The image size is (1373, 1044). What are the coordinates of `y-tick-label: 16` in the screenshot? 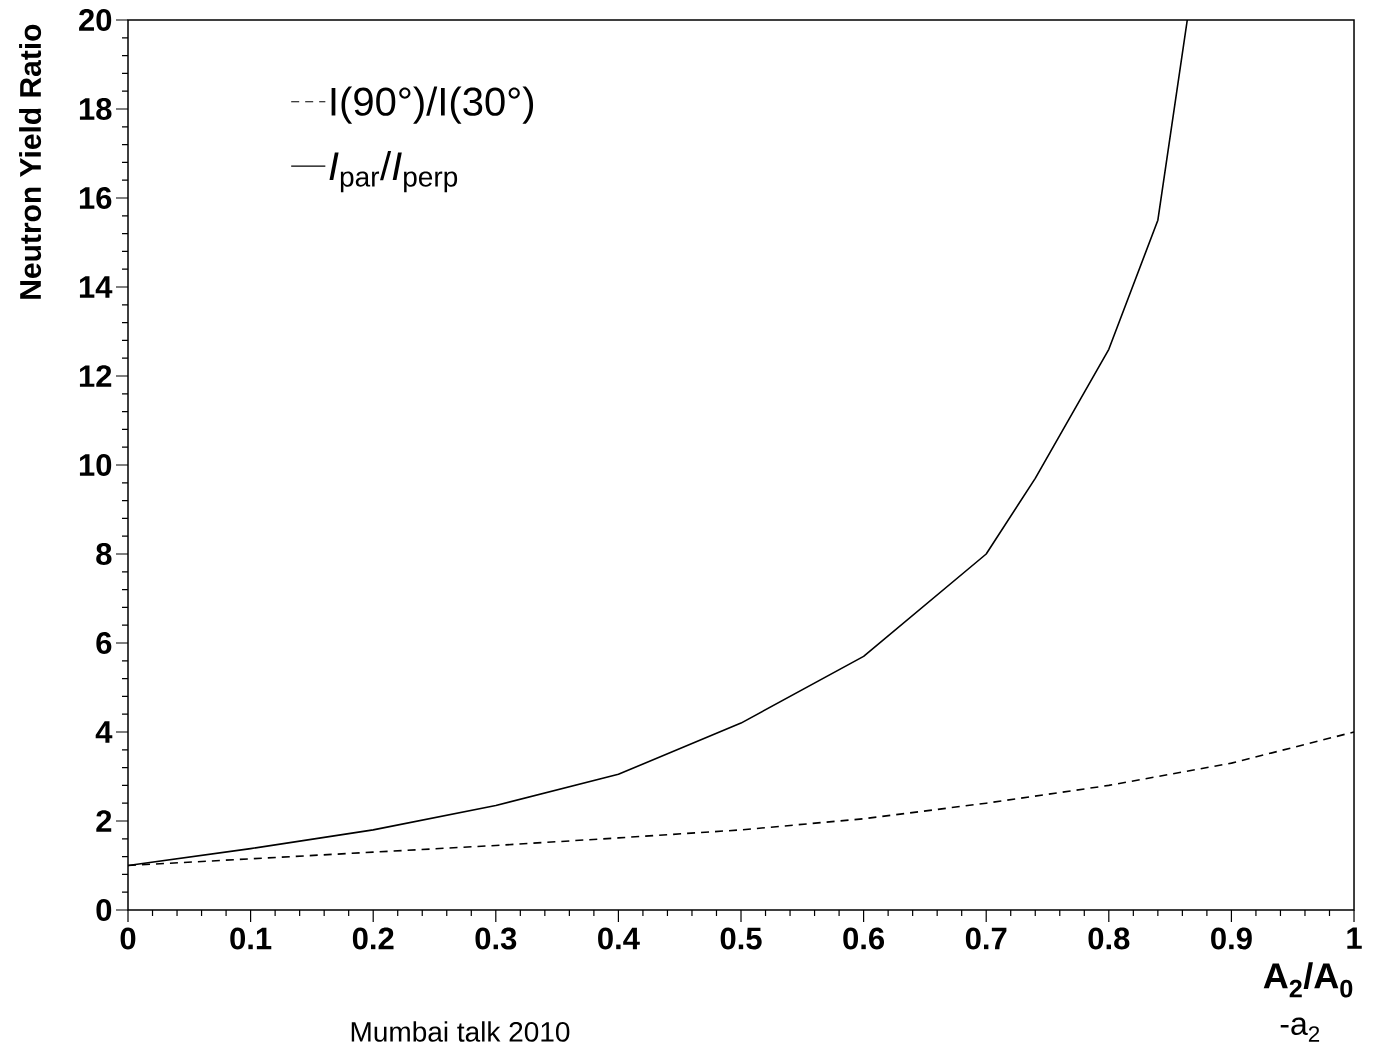 It's located at (95, 198).